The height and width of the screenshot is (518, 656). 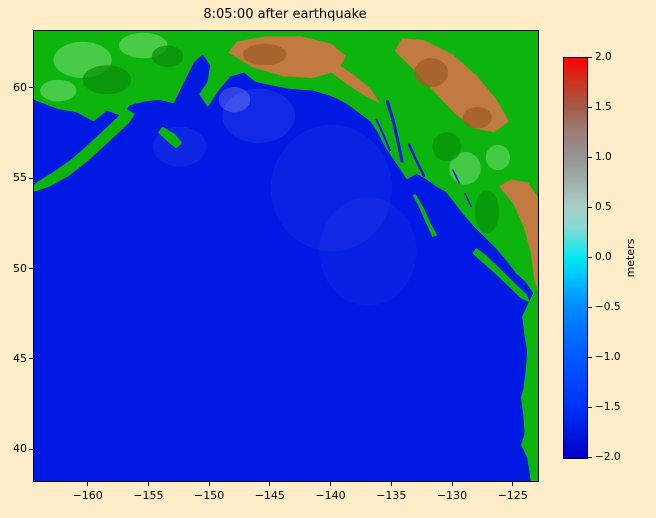 I want to click on colorbar-tick-label: 0.5, so click(x=603, y=206).